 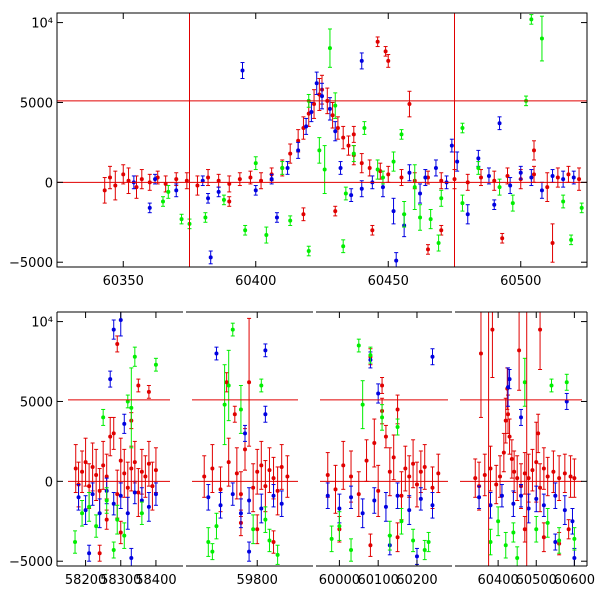 I want to click on top-x-tick-label: 60450, so click(x=388, y=281).